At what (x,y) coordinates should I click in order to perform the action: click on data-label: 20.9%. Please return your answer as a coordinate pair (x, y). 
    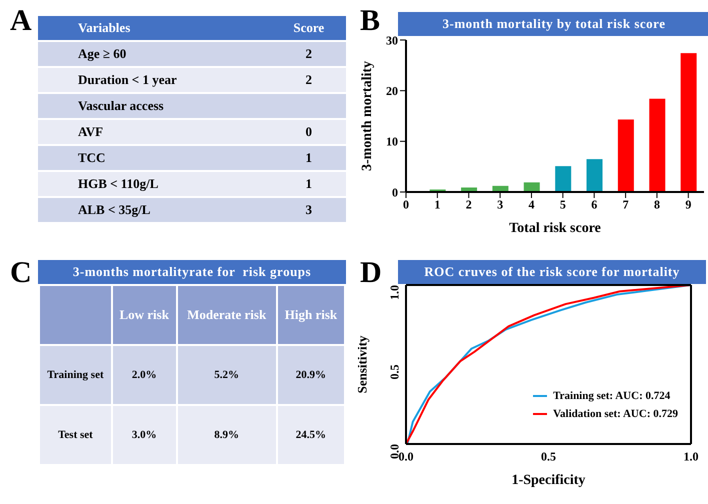
    Looking at the image, I should click on (310, 375).